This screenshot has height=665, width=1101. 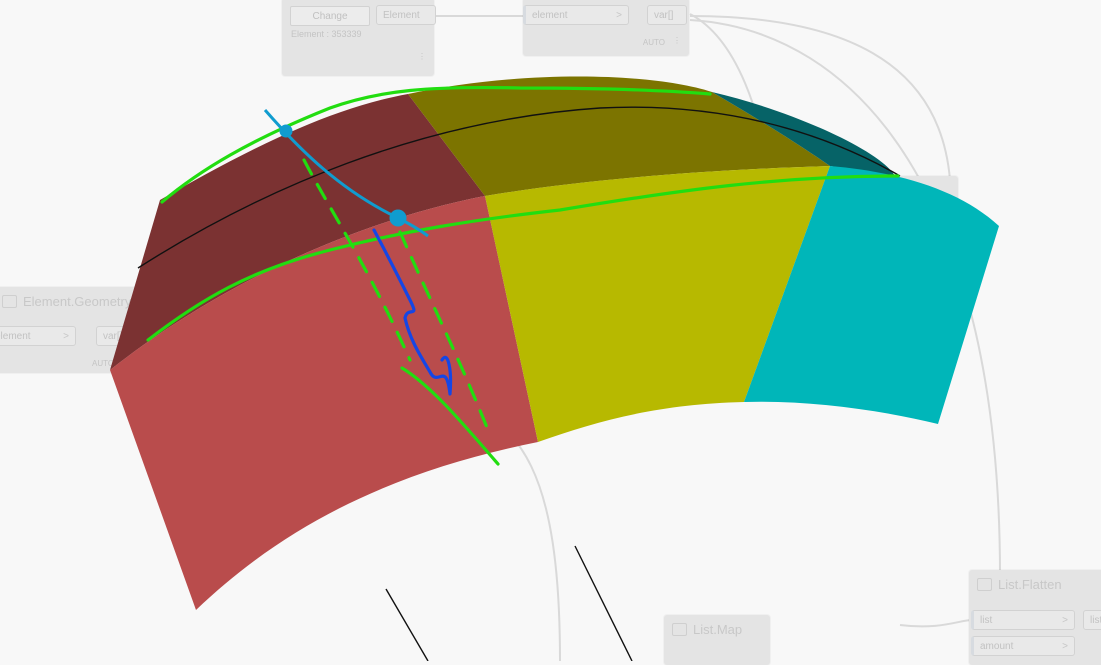 I want to click on port-label: OUT, so click(x=936, y=228).